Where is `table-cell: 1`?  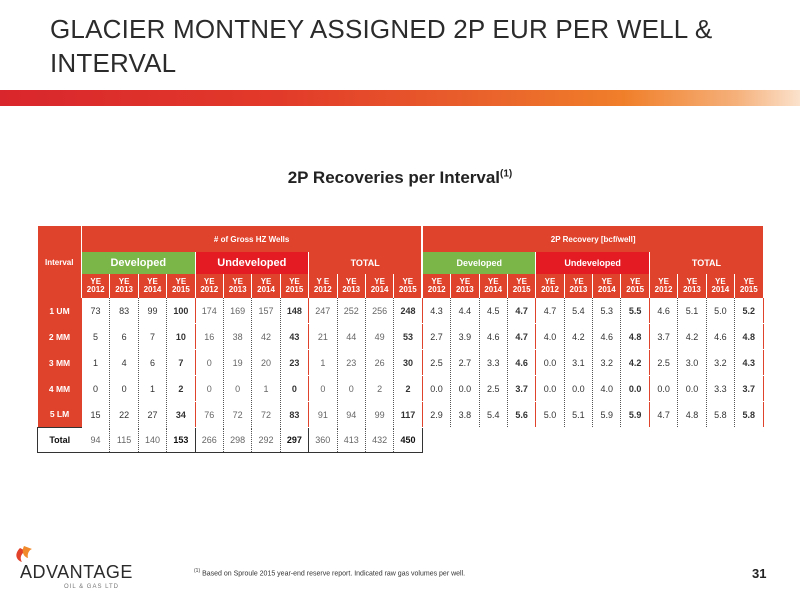
table-cell: 1 is located at coordinates (96, 362).